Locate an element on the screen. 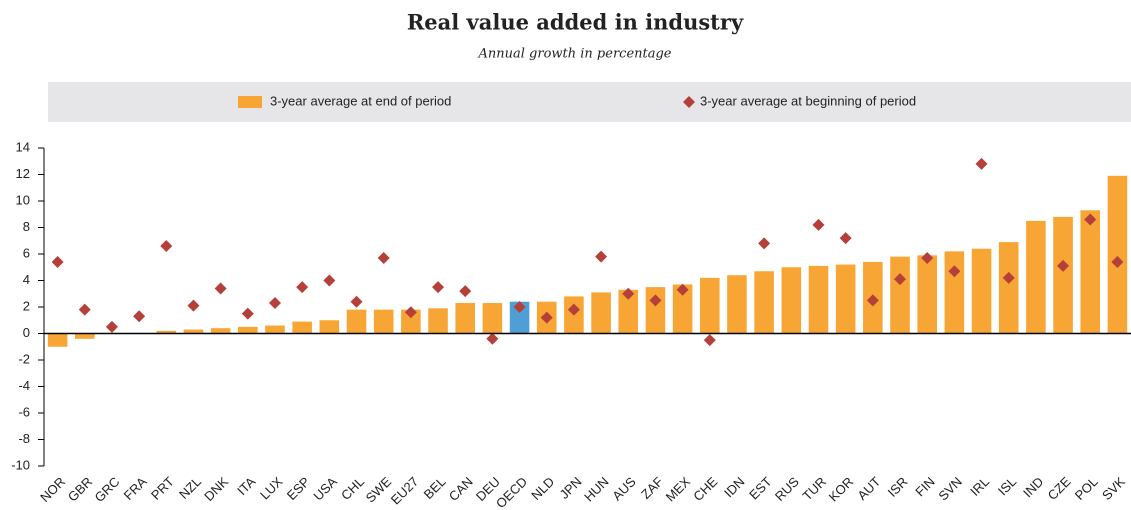 Image resolution: width=1131 pixels, height=510 pixels. x-tick-label: RUS is located at coordinates (787, 489).